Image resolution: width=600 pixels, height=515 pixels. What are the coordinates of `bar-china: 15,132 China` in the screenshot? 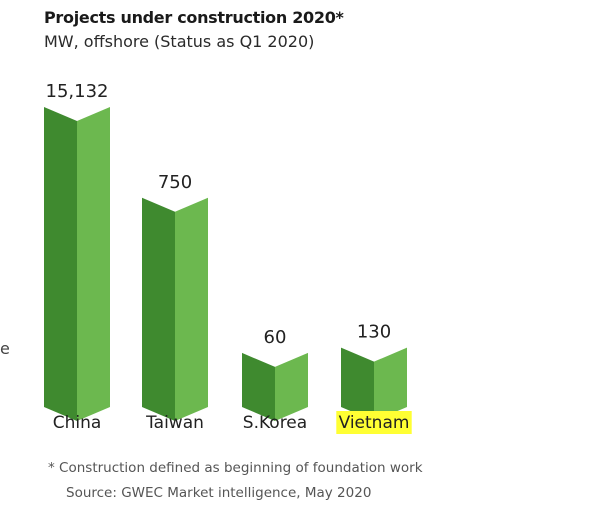 It's located at (77, 257).